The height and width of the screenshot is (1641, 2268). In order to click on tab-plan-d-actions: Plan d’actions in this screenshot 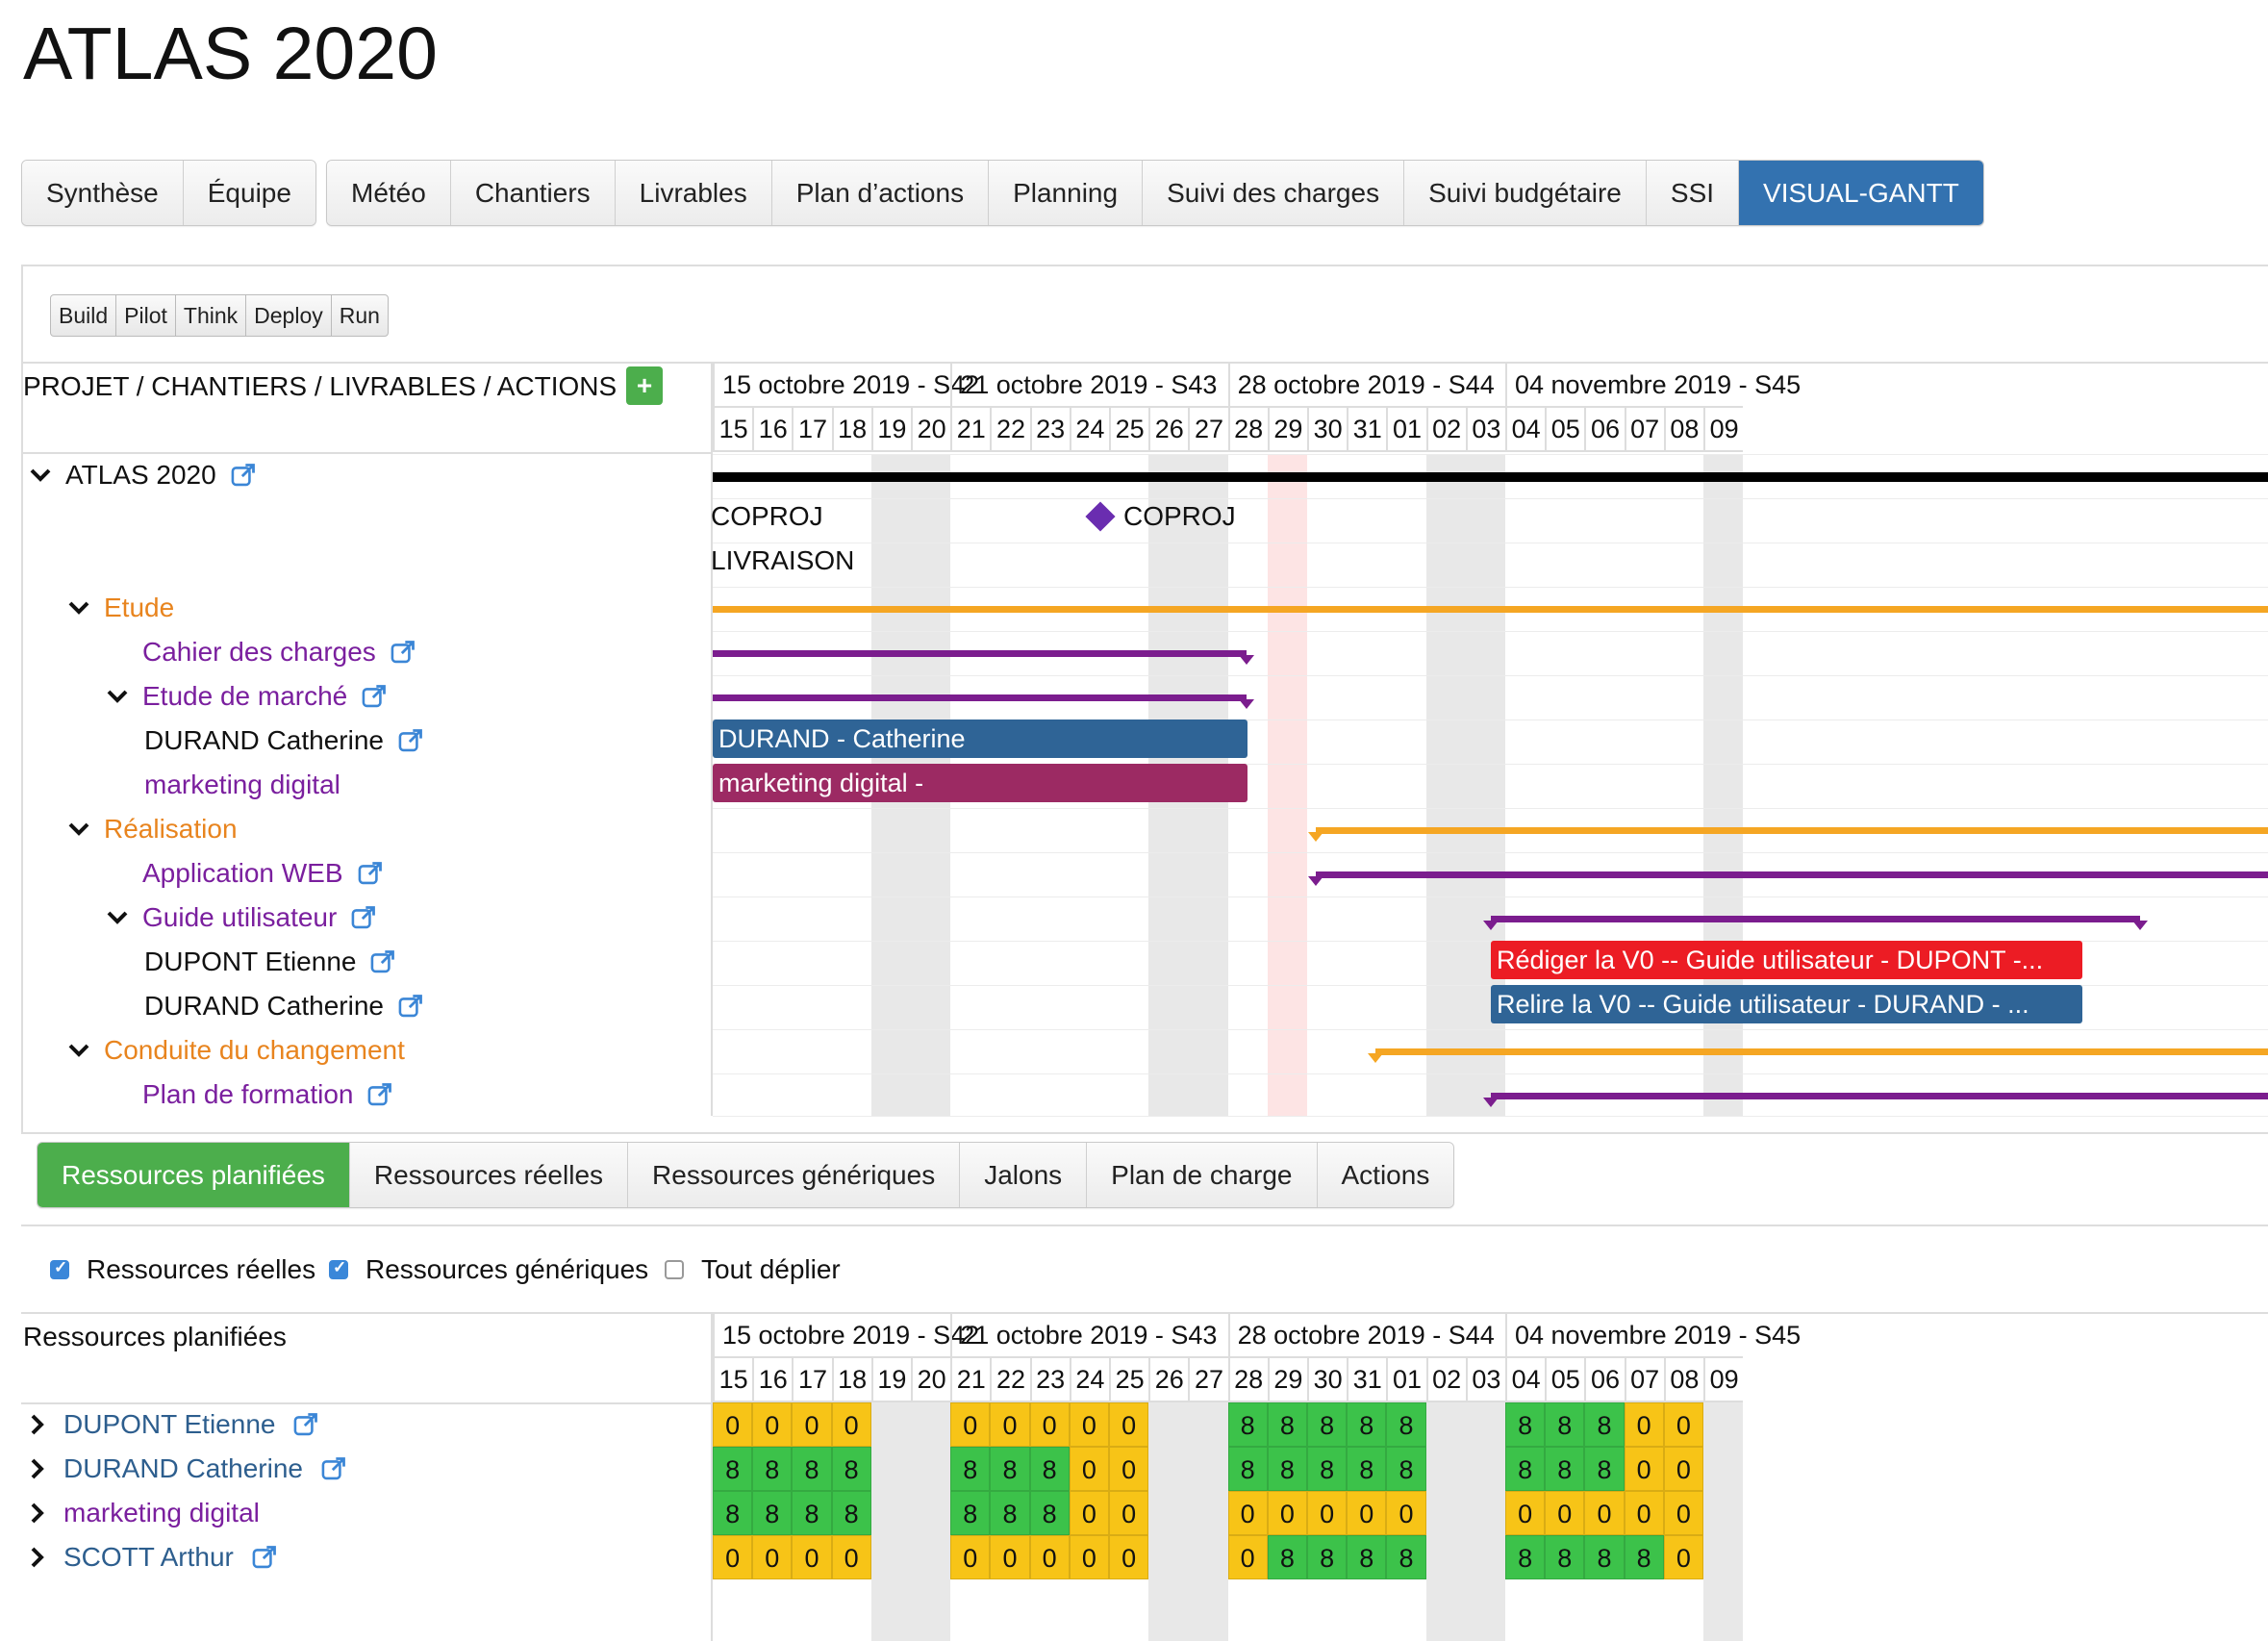, I will do `click(881, 193)`.